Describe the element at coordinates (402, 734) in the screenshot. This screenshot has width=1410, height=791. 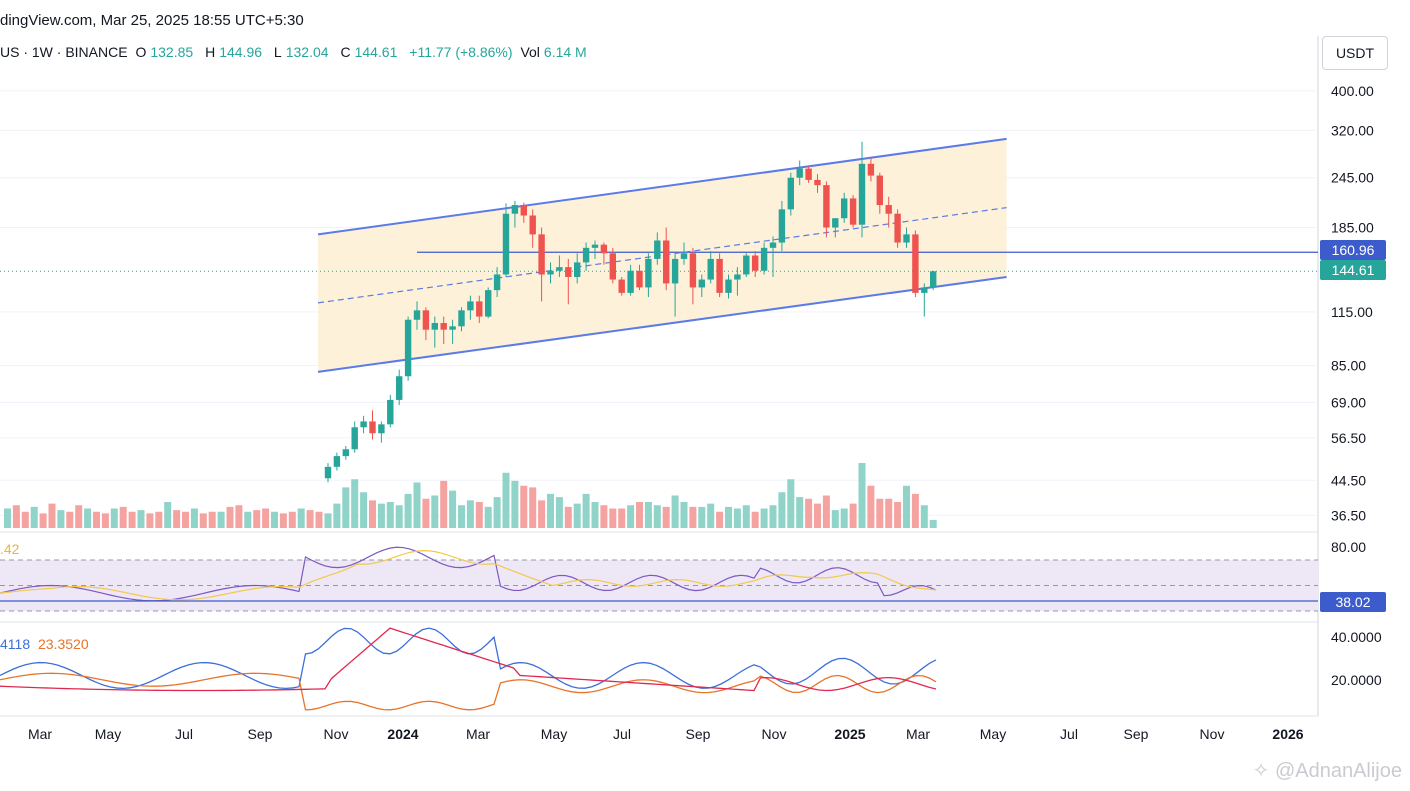
I see `time-tick-label: 2024` at that location.